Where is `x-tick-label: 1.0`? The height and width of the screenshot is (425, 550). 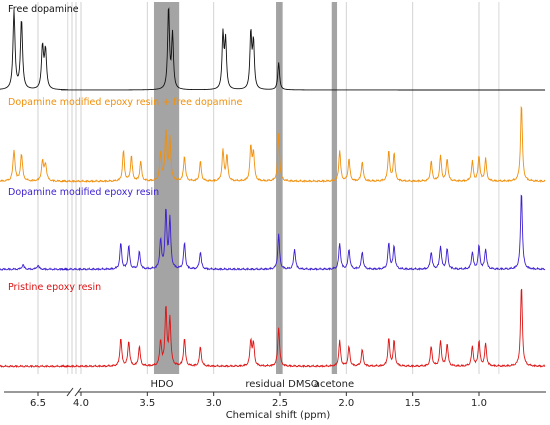 x-tick-label: 1.0 is located at coordinates (479, 403).